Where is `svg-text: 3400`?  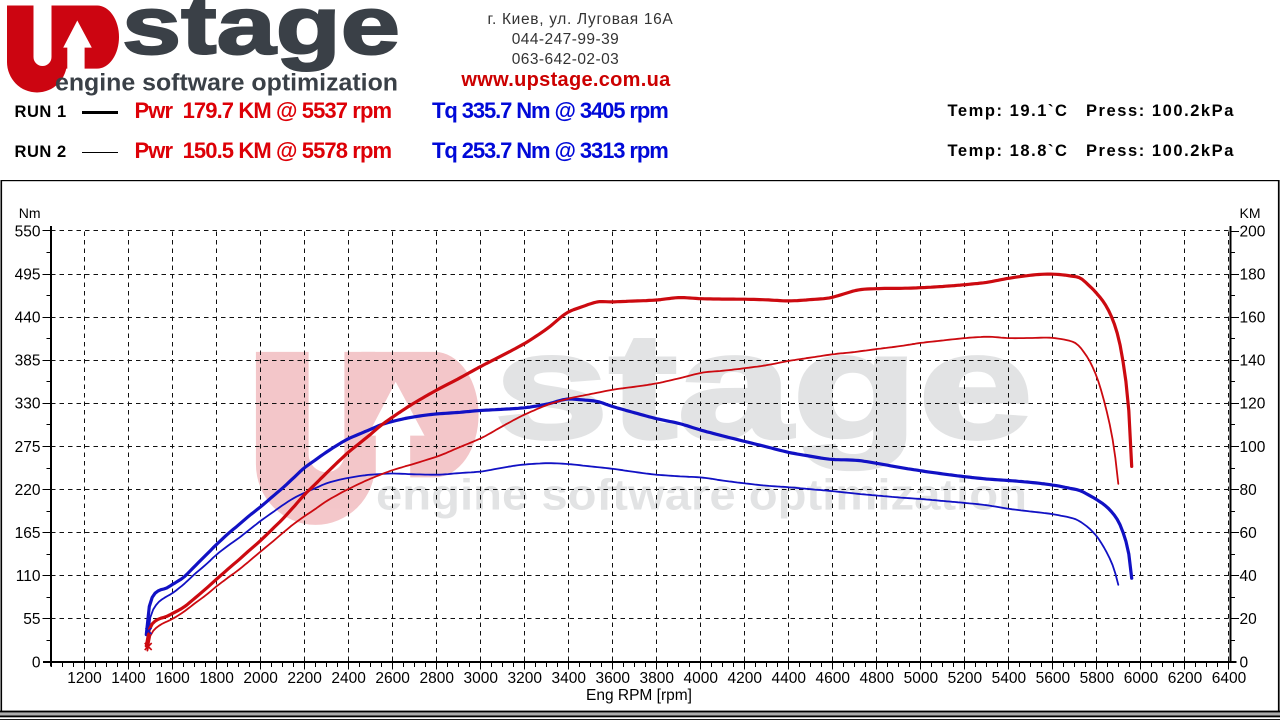 svg-text: 3400 is located at coordinates (568, 678).